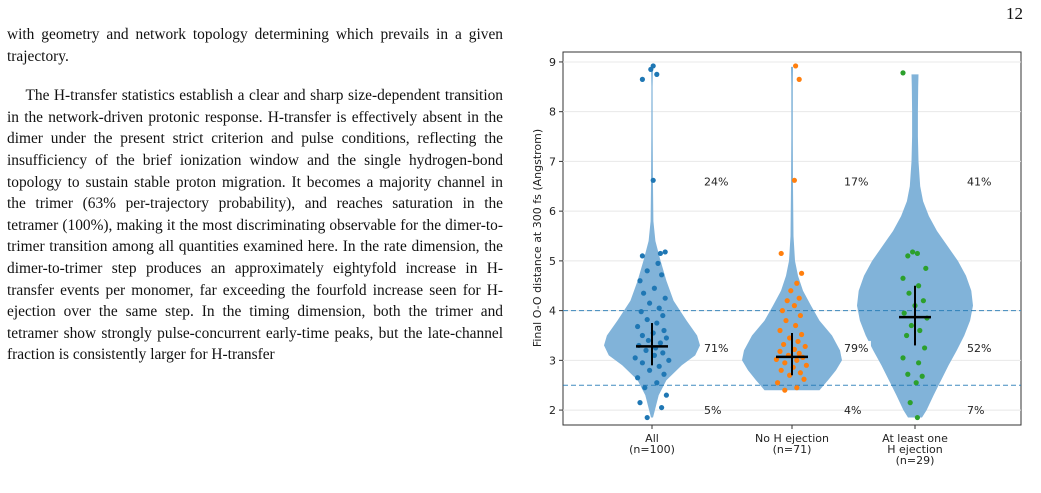 This screenshot has height=493, width=1041. What do you see at coordinates (1014, 13) in the screenshot?
I see `page-number: 12` at bounding box center [1014, 13].